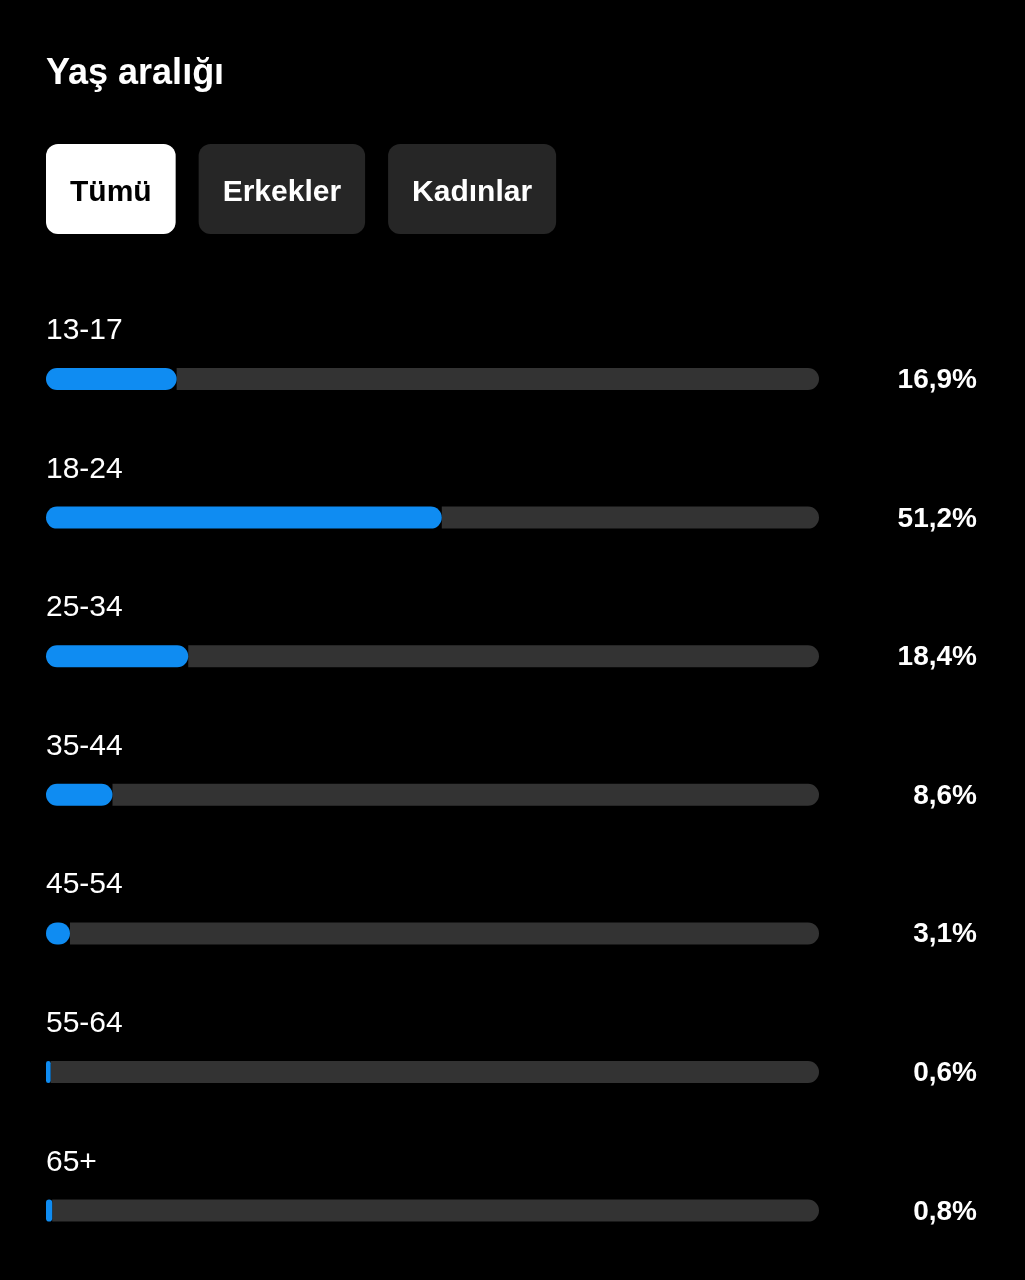 The image size is (1025, 1280). I want to click on data-label: 3,1%, so click(945, 933).